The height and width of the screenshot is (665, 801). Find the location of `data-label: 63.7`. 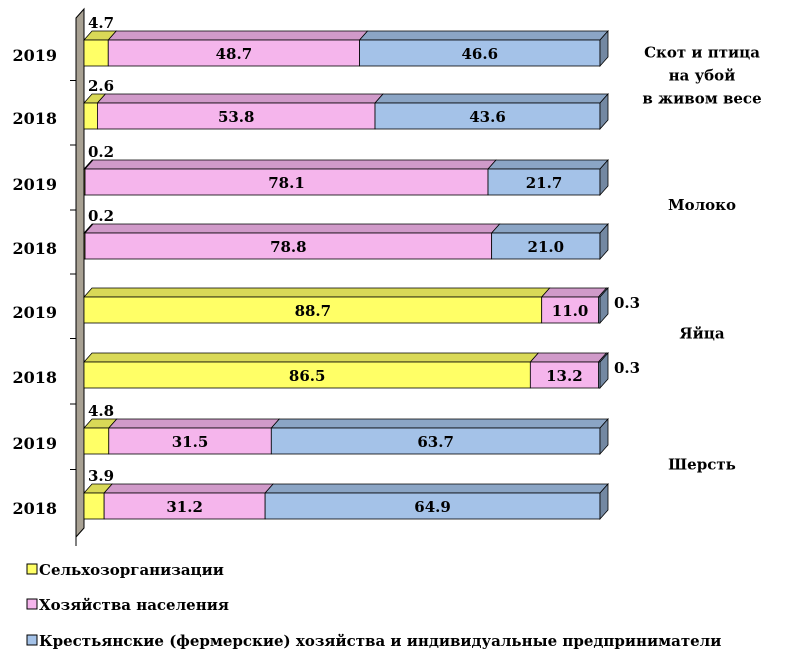

data-label: 63.7 is located at coordinates (435, 442).